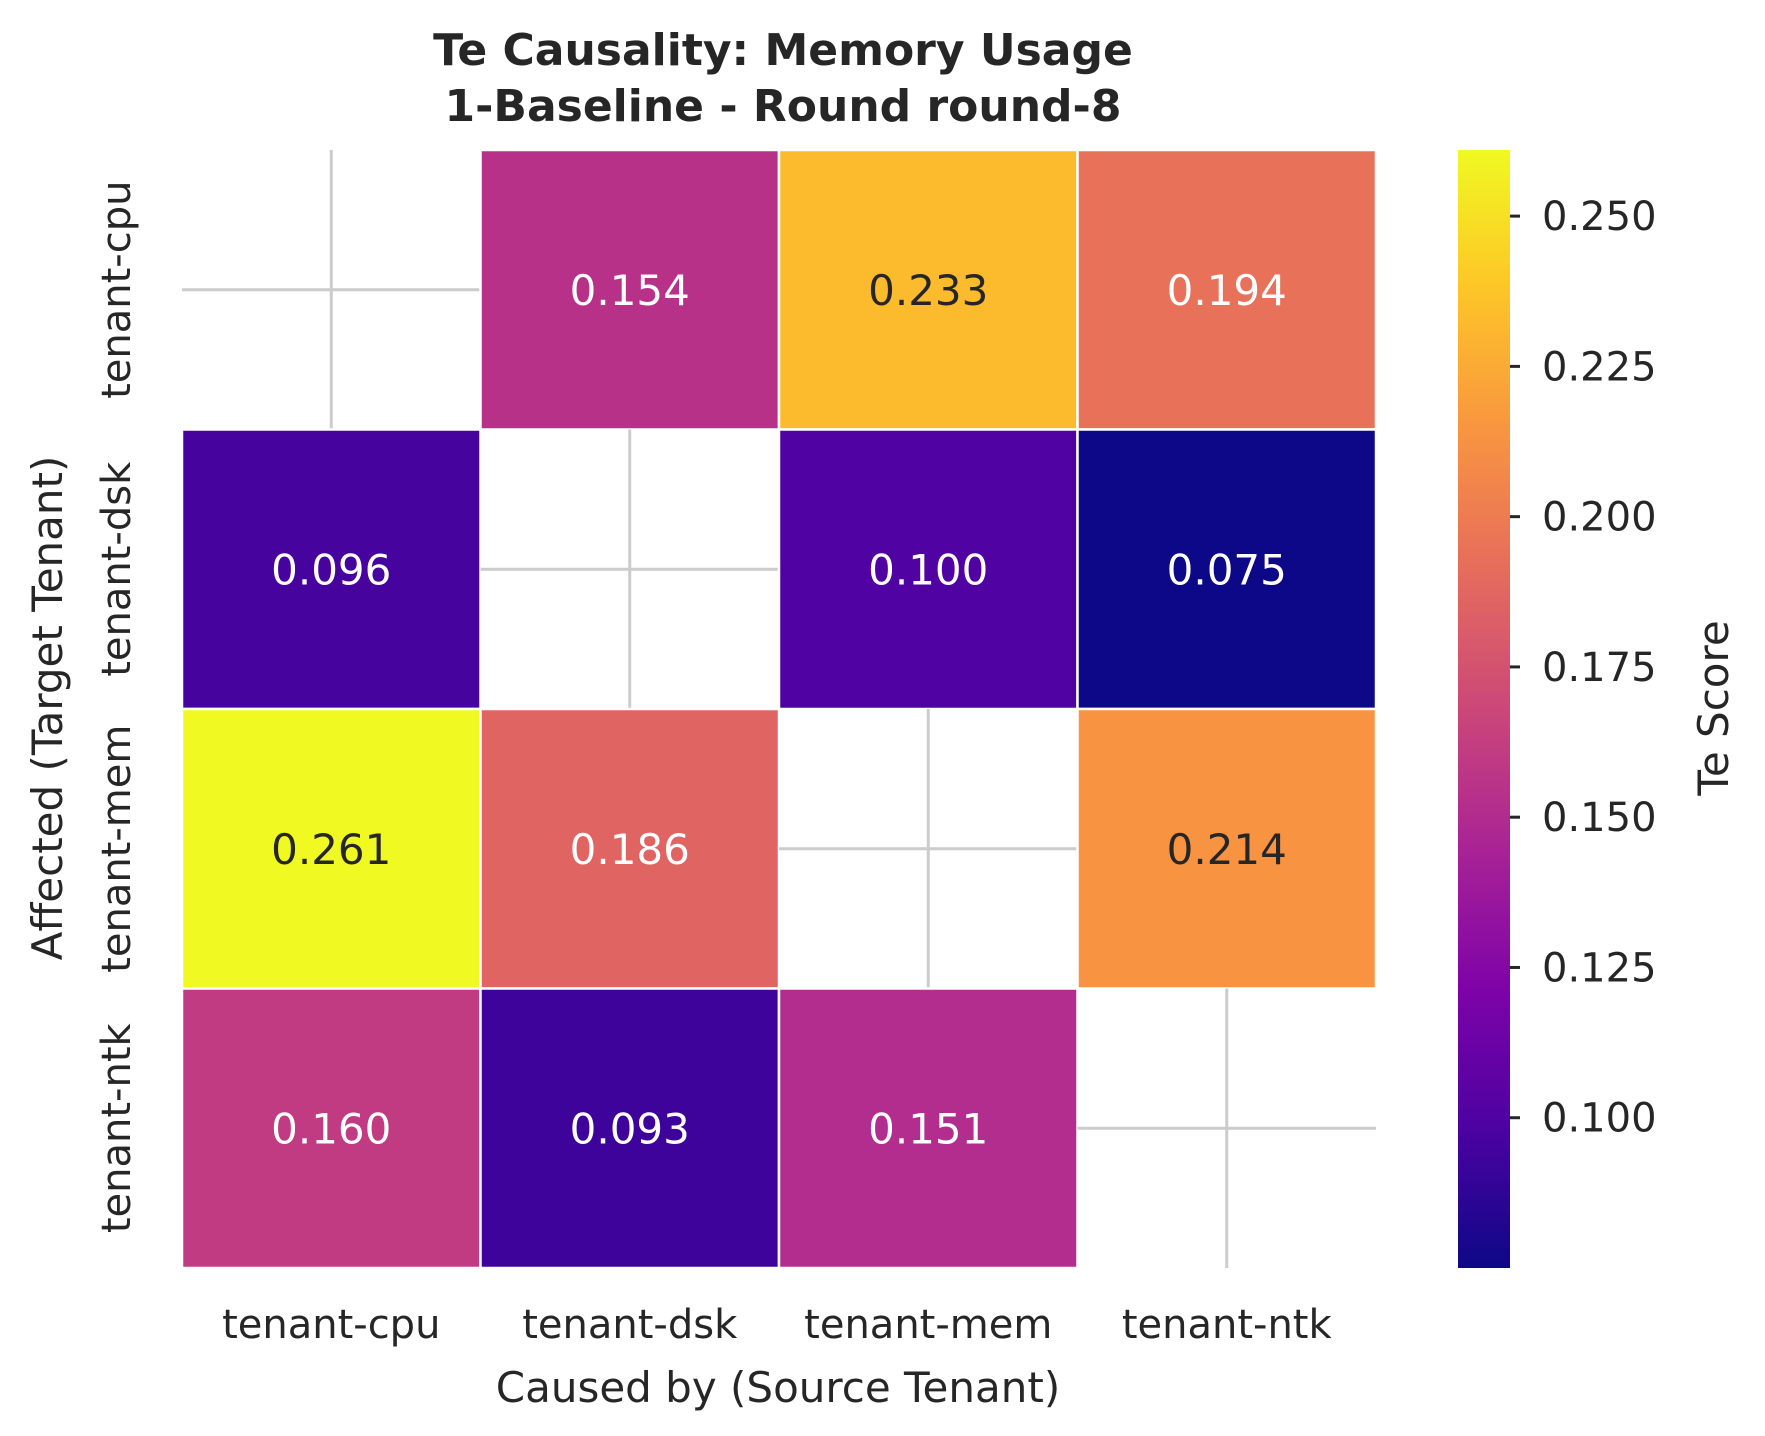 The height and width of the screenshot is (1436, 1765). What do you see at coordinates (1227, 849) in the screenshot?
I see `cell-tenant-mem-tenant-ntk-label: 0.214` at bounding box center [1227, 849].